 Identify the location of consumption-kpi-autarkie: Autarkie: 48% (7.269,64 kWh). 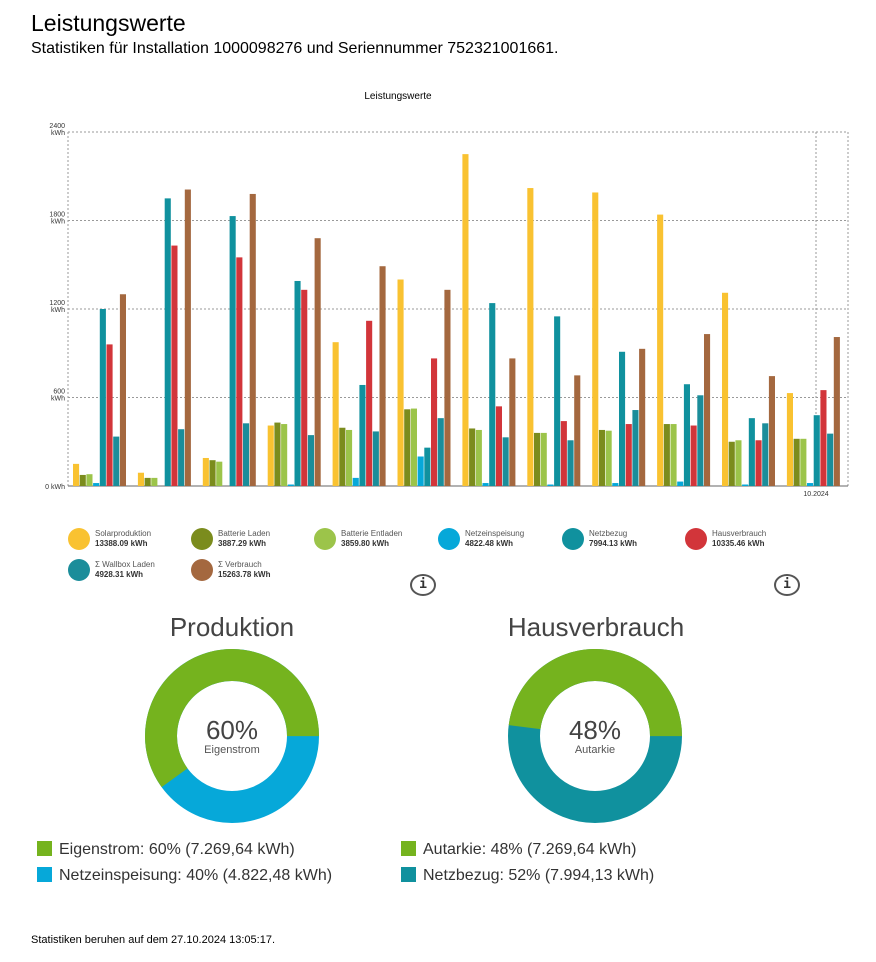
(518, 850).